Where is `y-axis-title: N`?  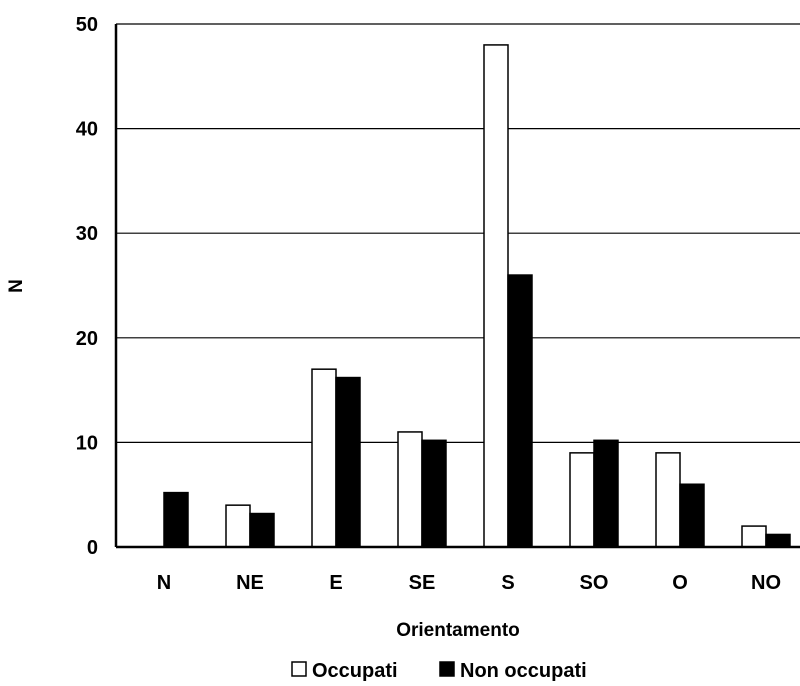
y-axis-title: N is located at coordinates (16, 286).